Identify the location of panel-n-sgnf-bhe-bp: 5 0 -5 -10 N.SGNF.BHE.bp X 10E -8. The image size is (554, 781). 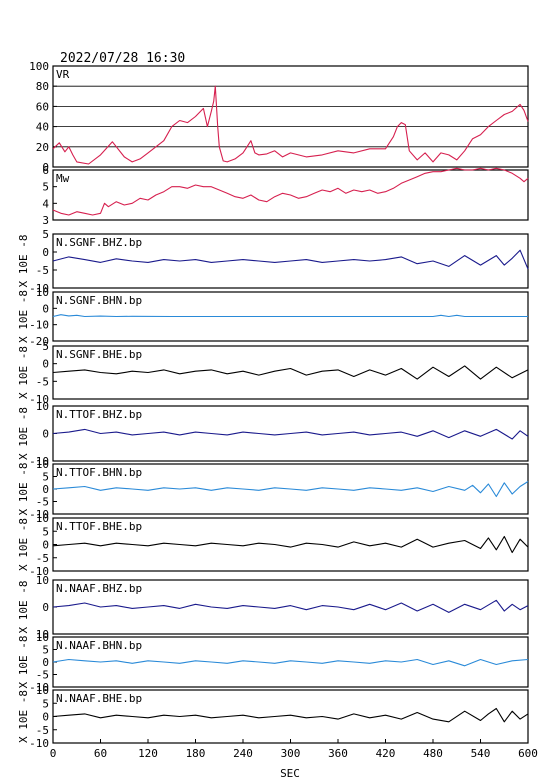
(273, 373).